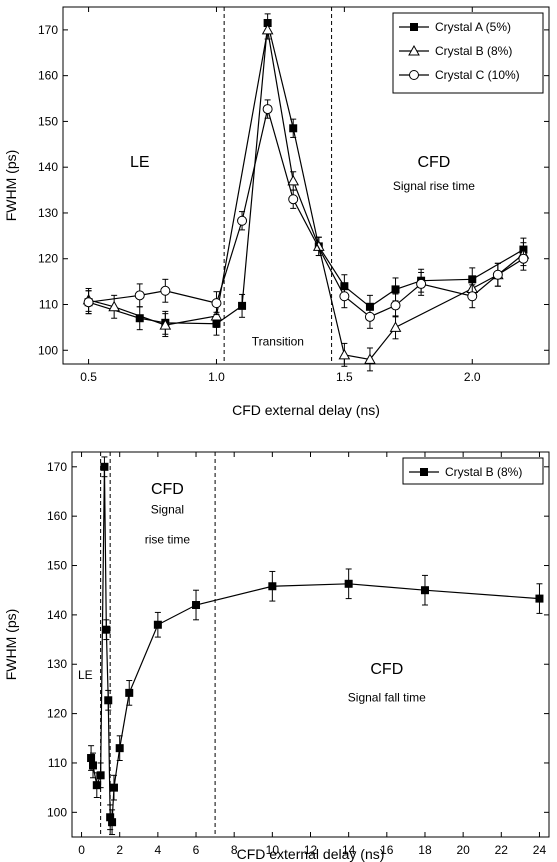  What do you see at coordinates (81, 850) in the screenshot?
I see `x-tick-label: 0` at bounding box center [81, 850].